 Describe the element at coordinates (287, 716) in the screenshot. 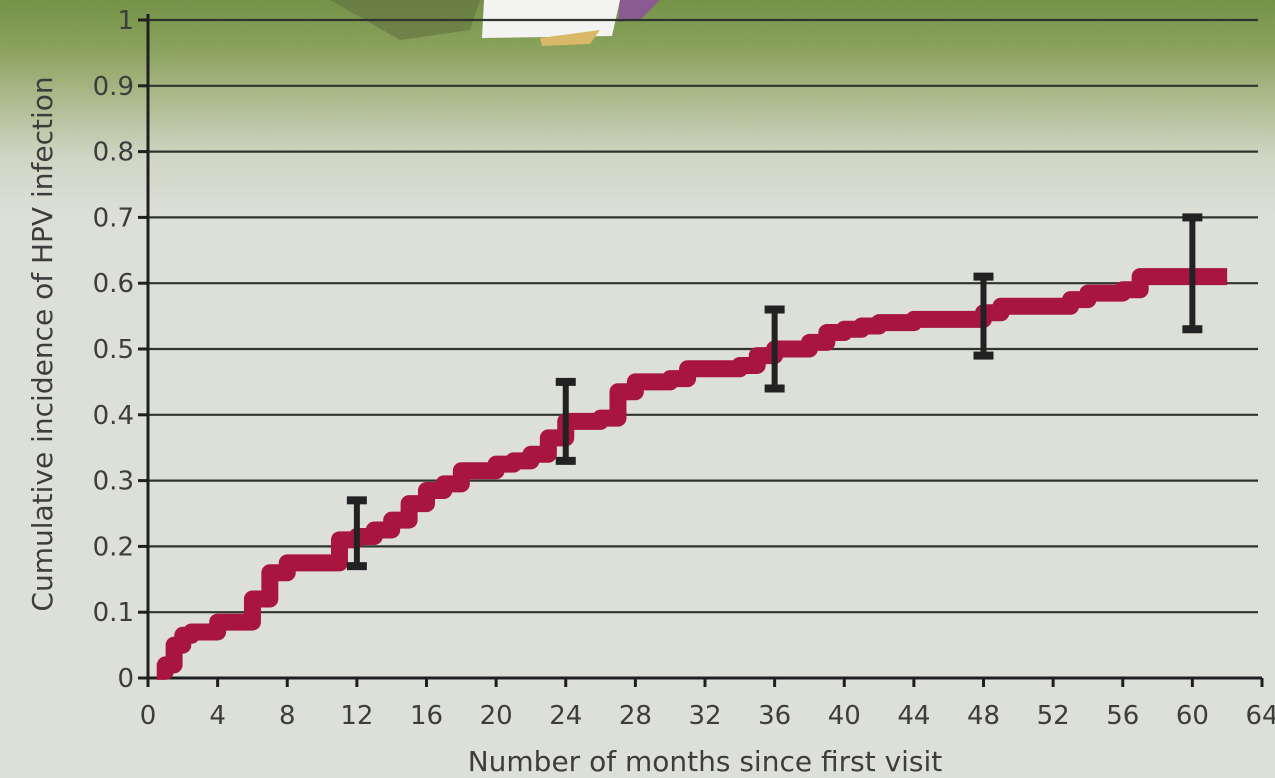

I see `x-tick-label-2: 8` at that location.